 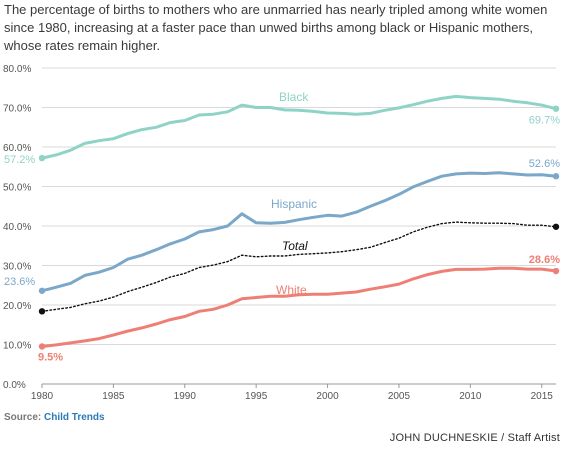 What do you see at coordinates (294, 204) in the screenshot?
I see `series-name-hispanic: Hispanic` at bounding box center [294, 204].